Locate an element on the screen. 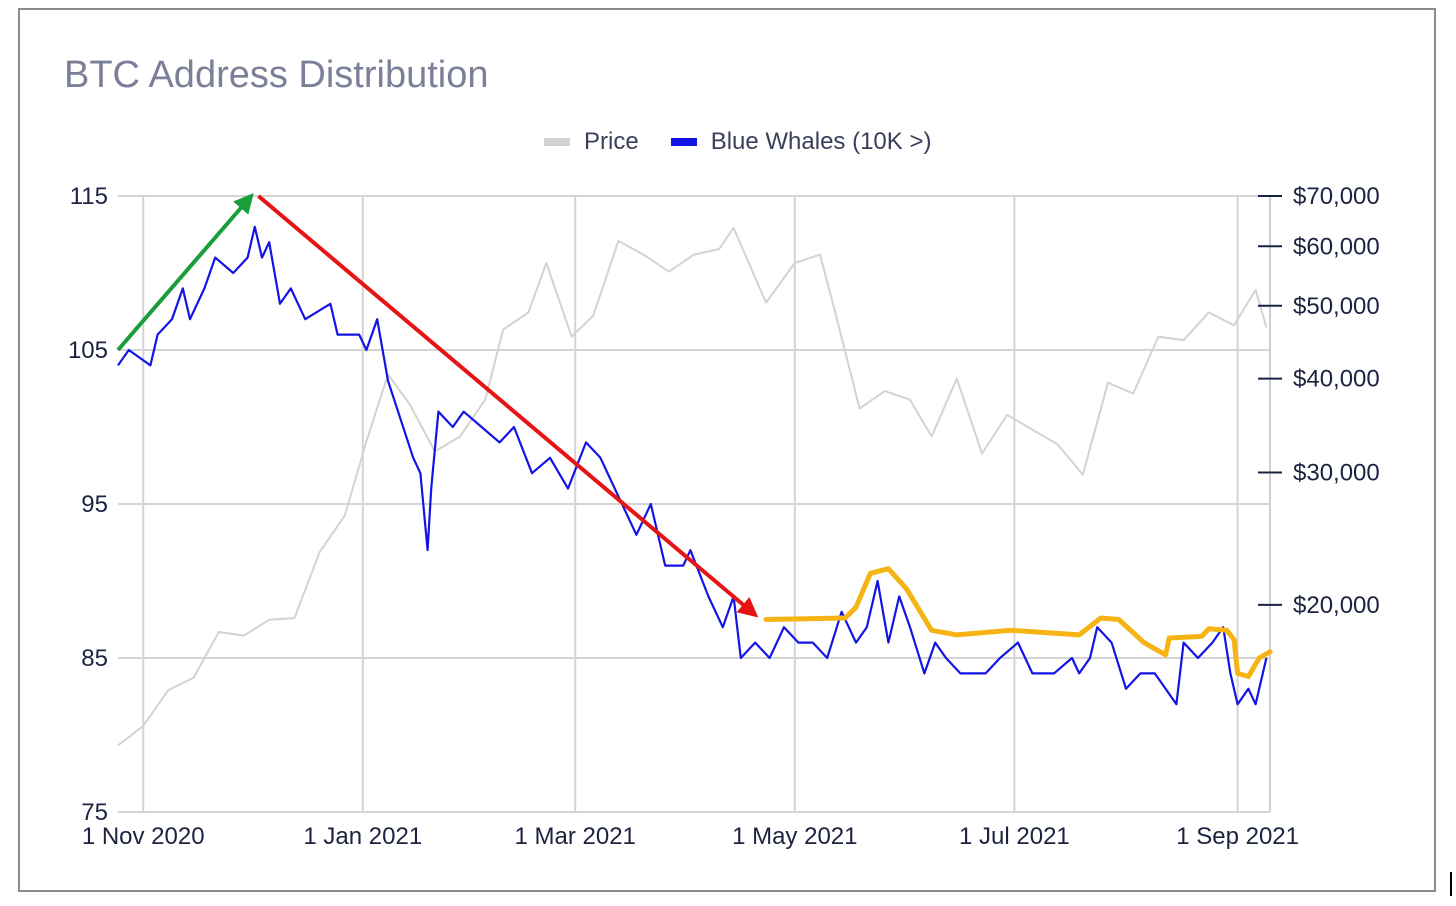  y-right-tick-label: $50,000 is located at coordinates (1336, 306).